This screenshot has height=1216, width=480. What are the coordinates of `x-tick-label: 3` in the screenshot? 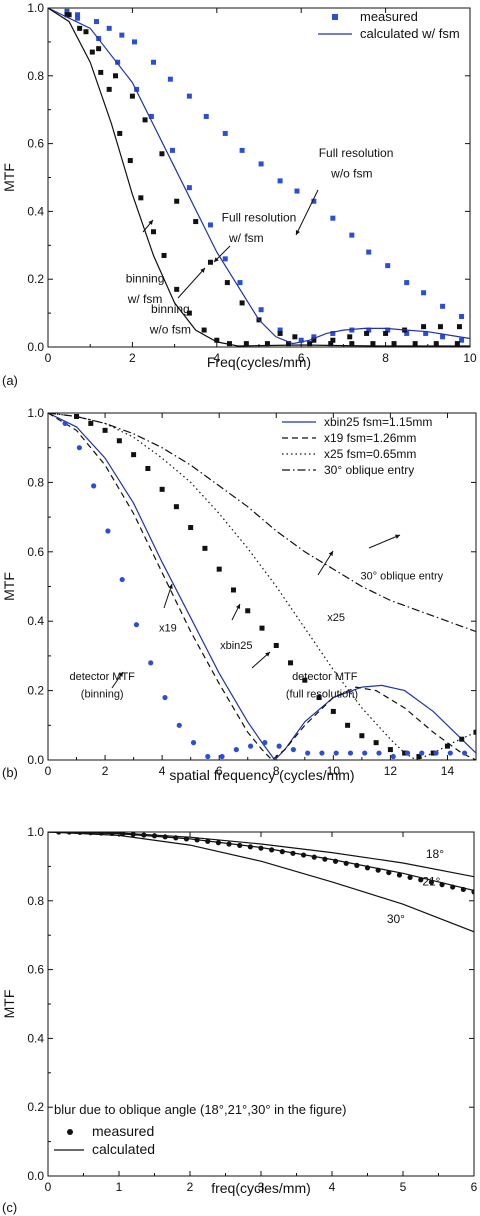 It's located at (261, 1187).